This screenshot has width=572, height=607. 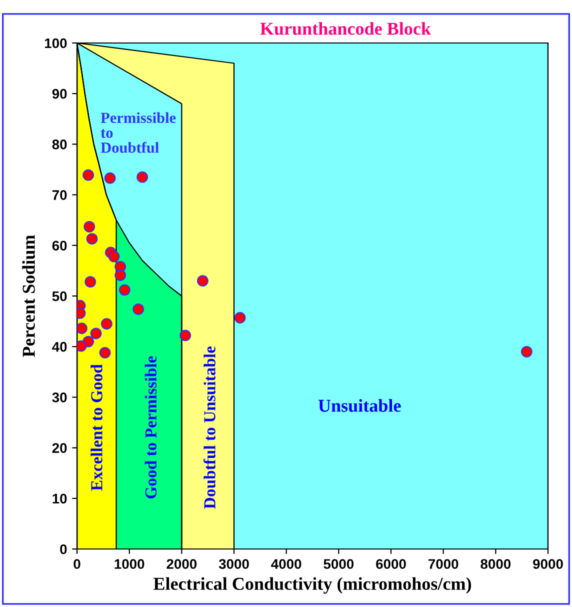 What do you see at coordinates (391, 564) in the screenshot?
I see `x-tick-label: 6000` at bounding box center [391, 564].